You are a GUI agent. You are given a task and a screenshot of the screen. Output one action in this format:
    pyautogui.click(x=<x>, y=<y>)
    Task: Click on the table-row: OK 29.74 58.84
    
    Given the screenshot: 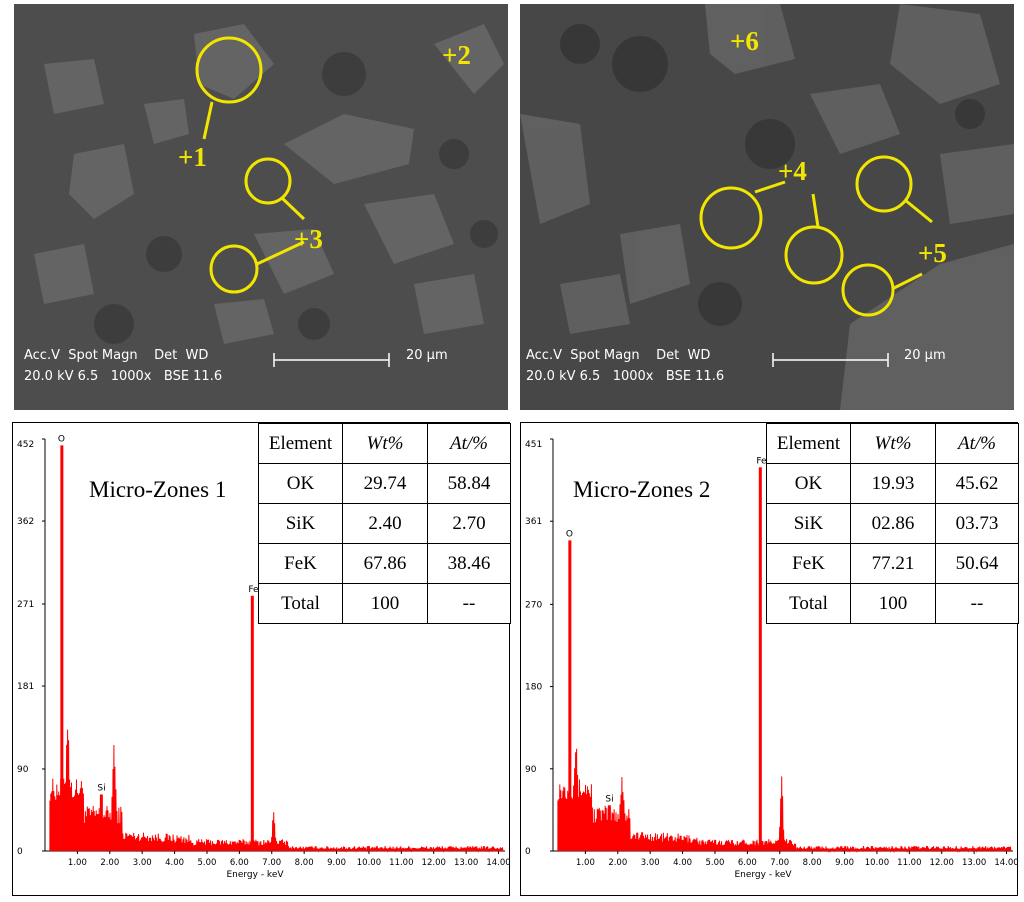 What is the action you would take?
    pyautogui.click(x=384, y=483)
    